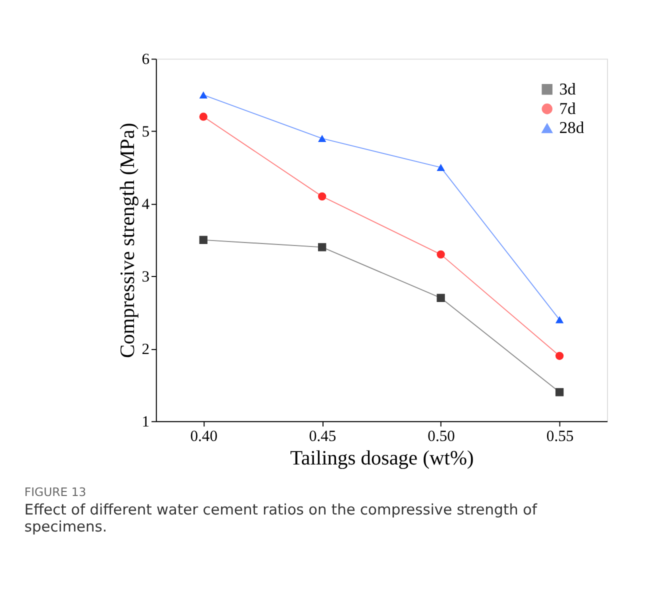 The width and height of the screenshot is (646, 596). I want to click on legend-label: 3d, so click(568, 88).